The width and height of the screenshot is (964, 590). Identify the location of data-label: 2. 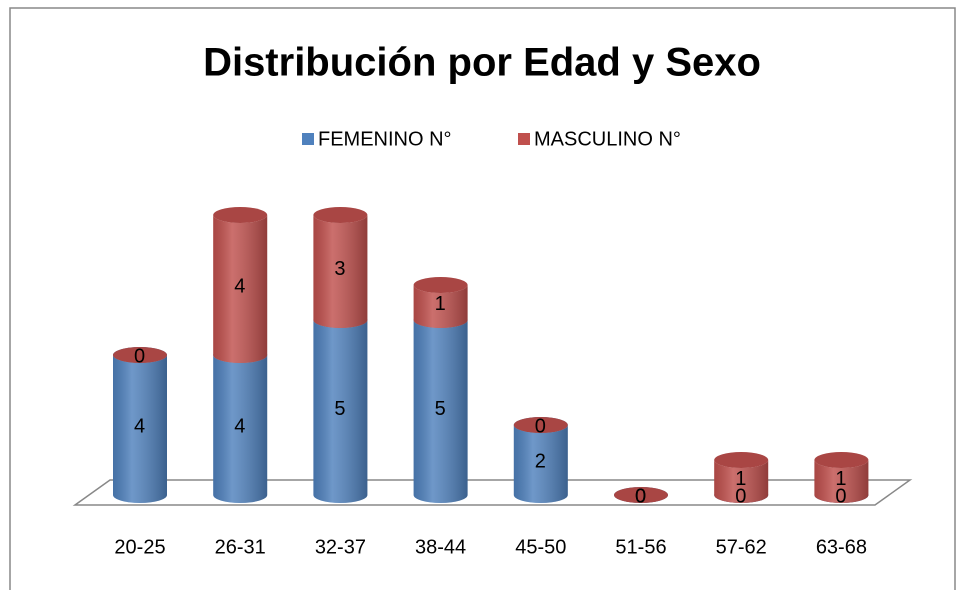
(540, 461).